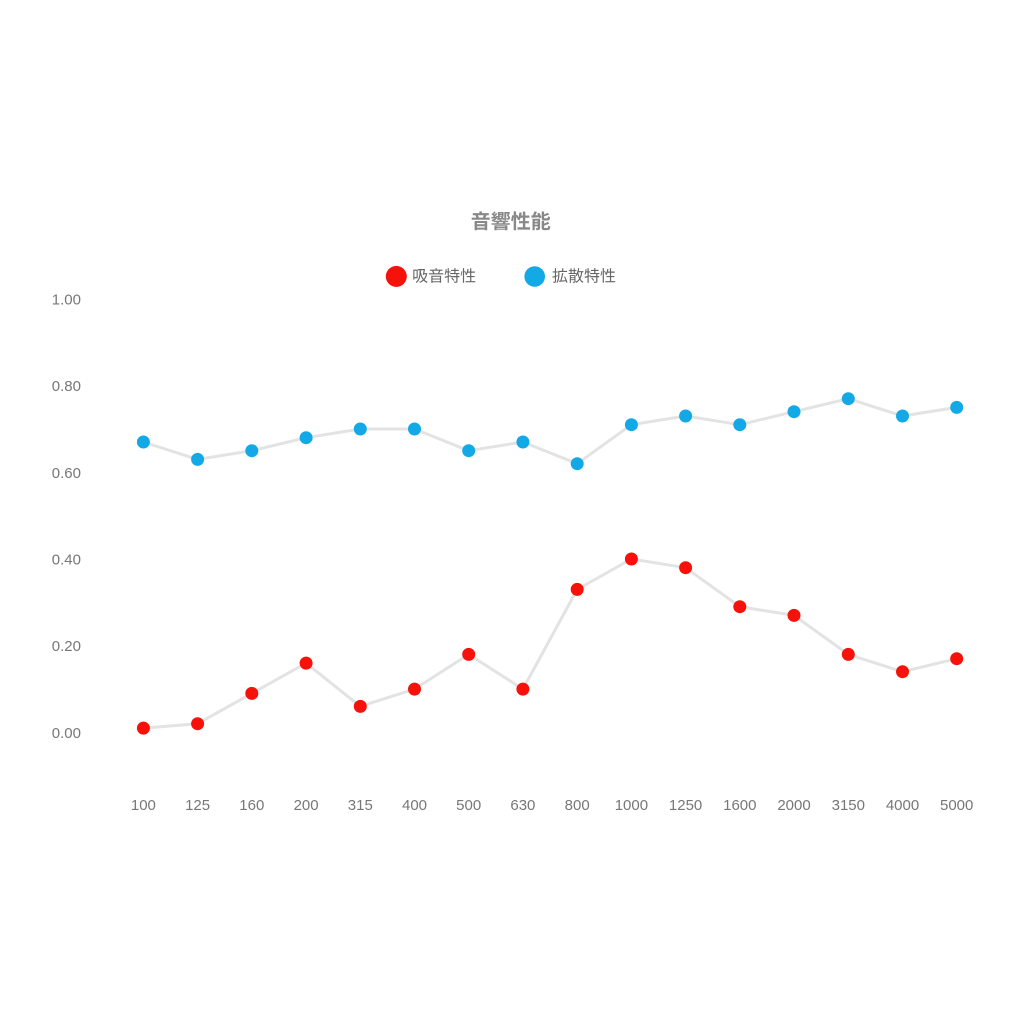 Image resolution: width=1024 pixels, height=1029 pixels. I want to click on svg-text: 0.20, so click(66, 646).